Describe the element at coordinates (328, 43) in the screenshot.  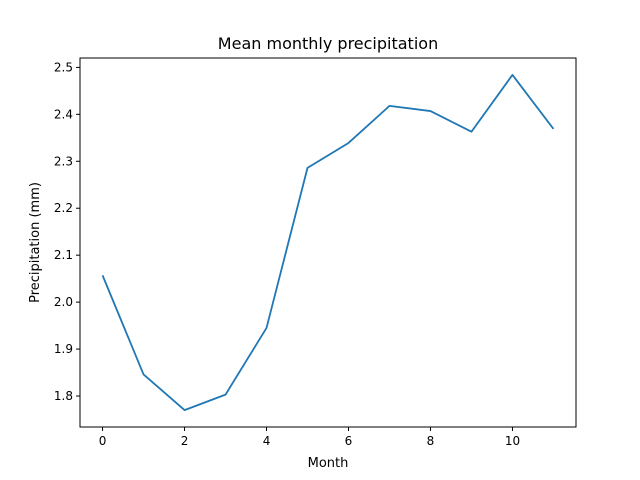
I see `chart-title: Mean monthly precipitation` at that location.